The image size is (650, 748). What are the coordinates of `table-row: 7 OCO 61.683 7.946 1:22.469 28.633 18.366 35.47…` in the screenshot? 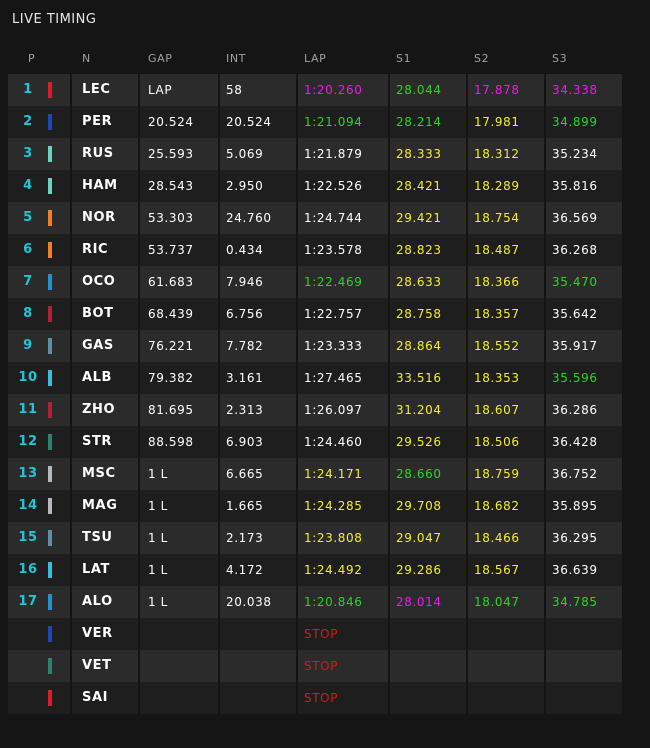 It's located at (315, 282).